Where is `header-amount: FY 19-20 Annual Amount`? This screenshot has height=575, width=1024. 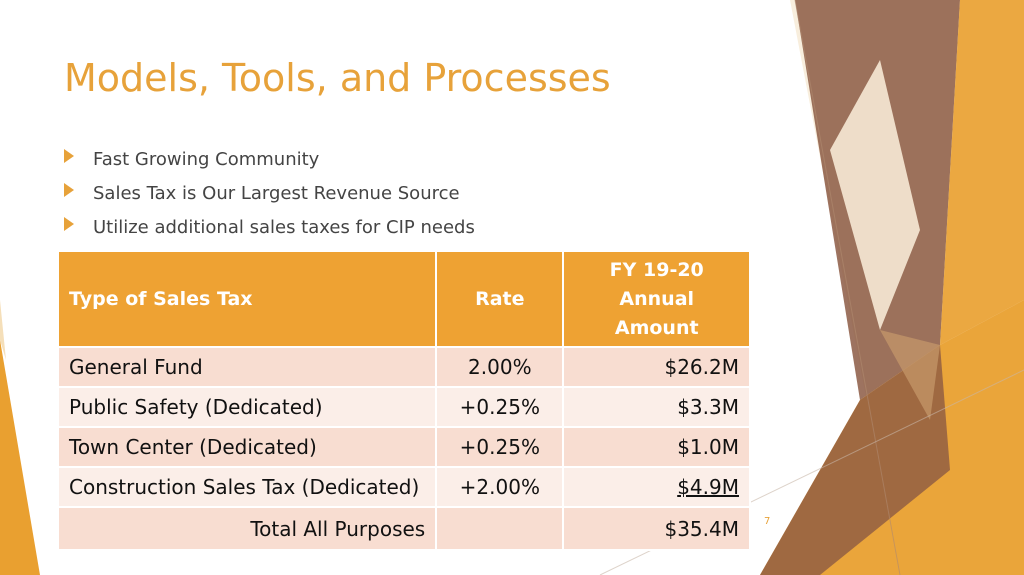 header-amount: FY 19-20 Annual Amount is located at coordinates (656, 299).